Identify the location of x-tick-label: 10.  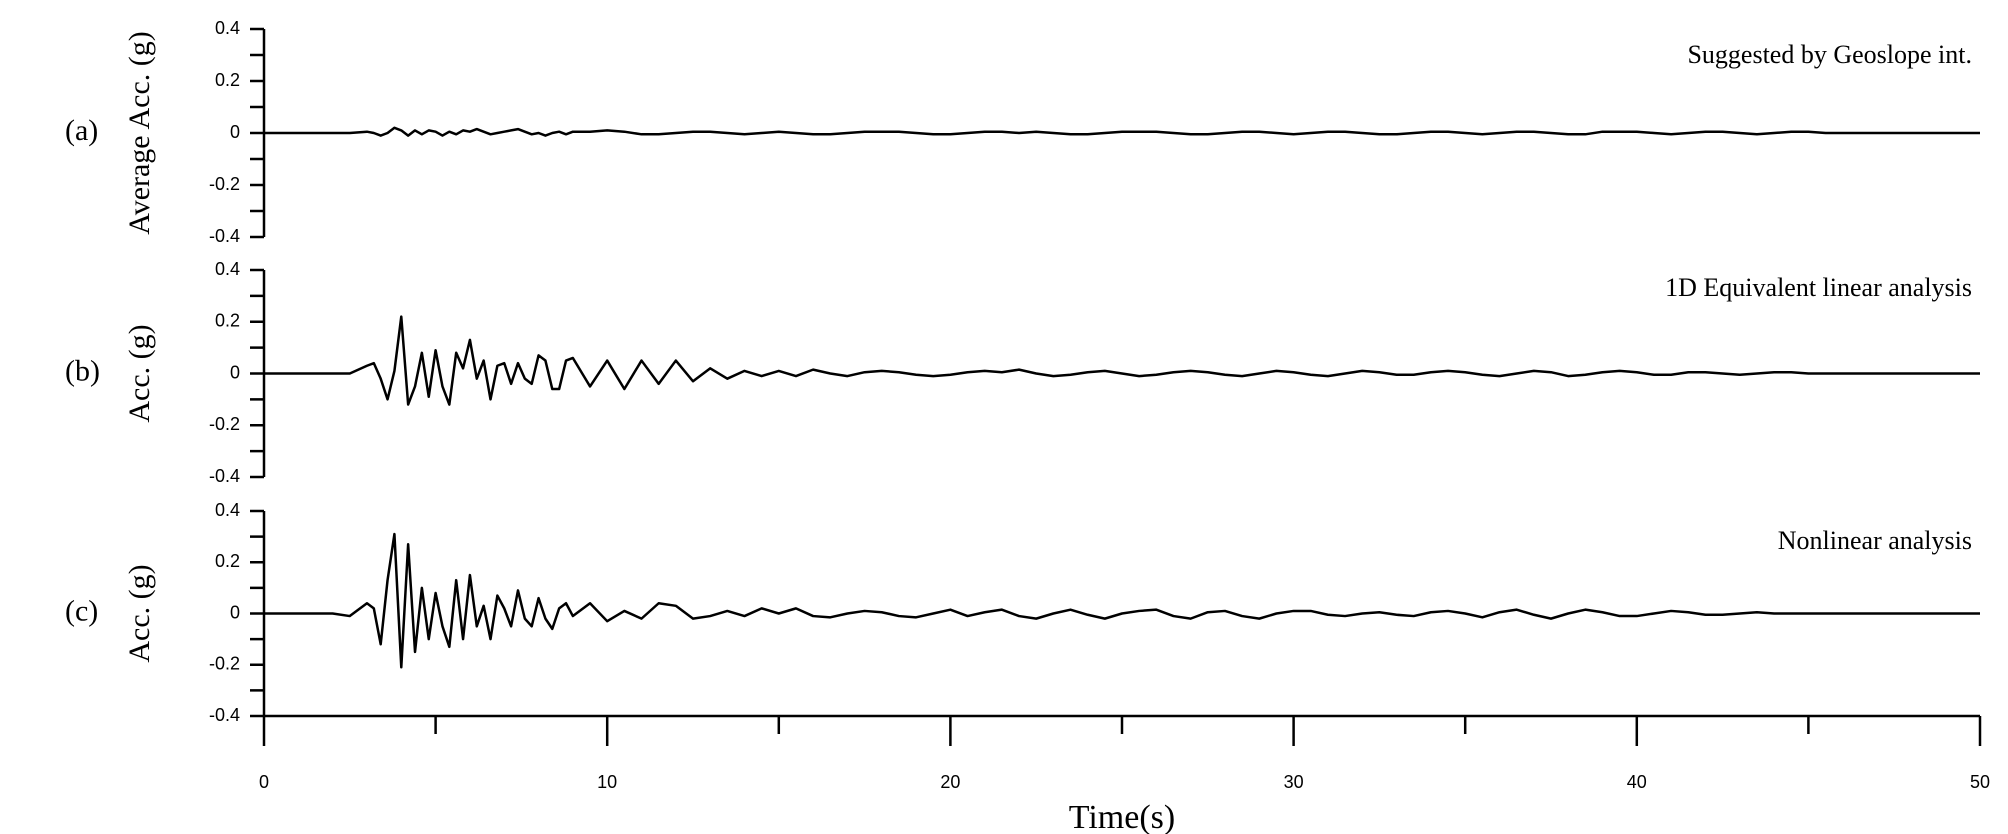
(607, 782).